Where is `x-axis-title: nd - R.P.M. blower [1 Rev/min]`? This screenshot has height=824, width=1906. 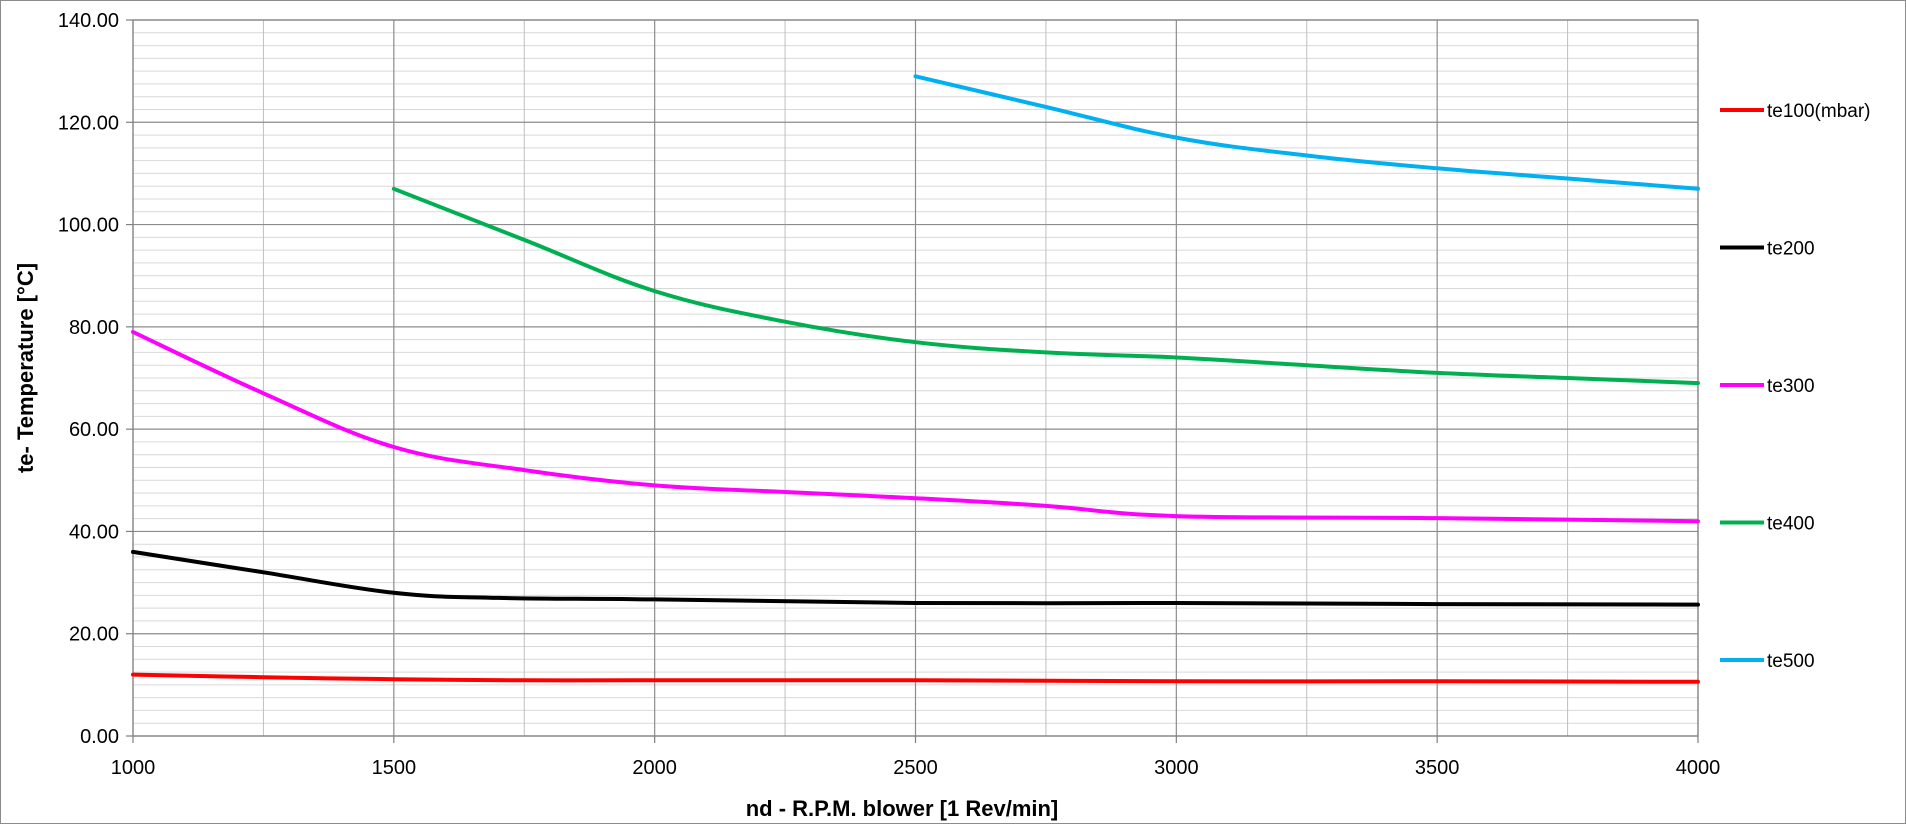
x-axis-title: nd - R.P.M. blower [1 Rev/min] is located at coordinates (902, 808).